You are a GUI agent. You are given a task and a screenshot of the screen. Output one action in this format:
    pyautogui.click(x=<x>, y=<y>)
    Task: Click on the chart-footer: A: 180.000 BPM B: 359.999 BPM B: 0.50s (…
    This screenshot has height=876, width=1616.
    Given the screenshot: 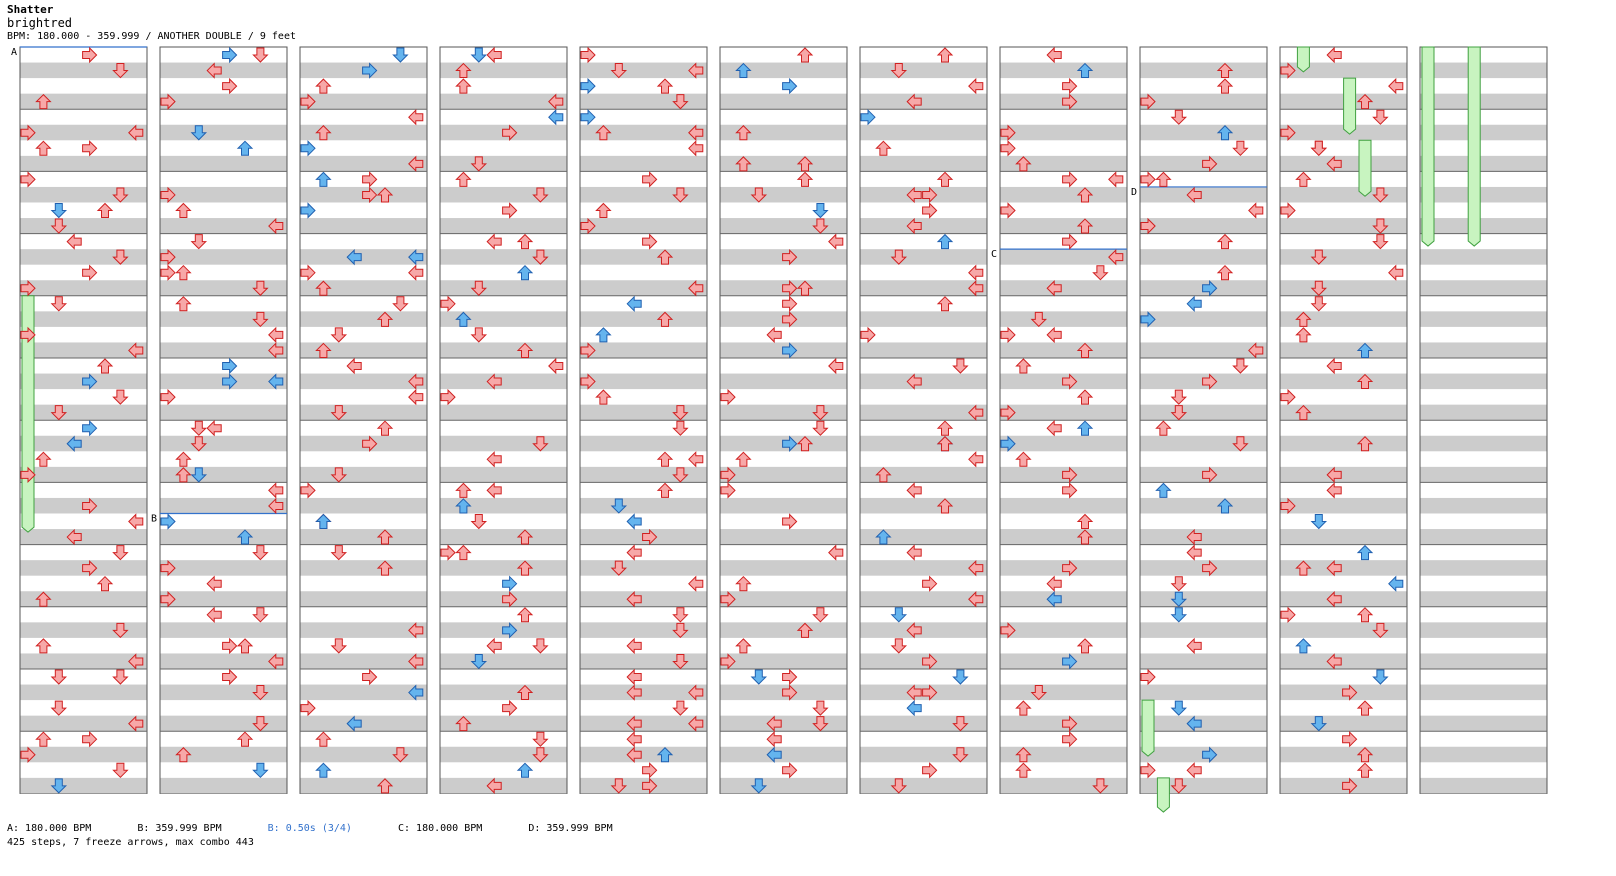 What is the action you would take?
    pyautogui.click(x=330, y=836)
    